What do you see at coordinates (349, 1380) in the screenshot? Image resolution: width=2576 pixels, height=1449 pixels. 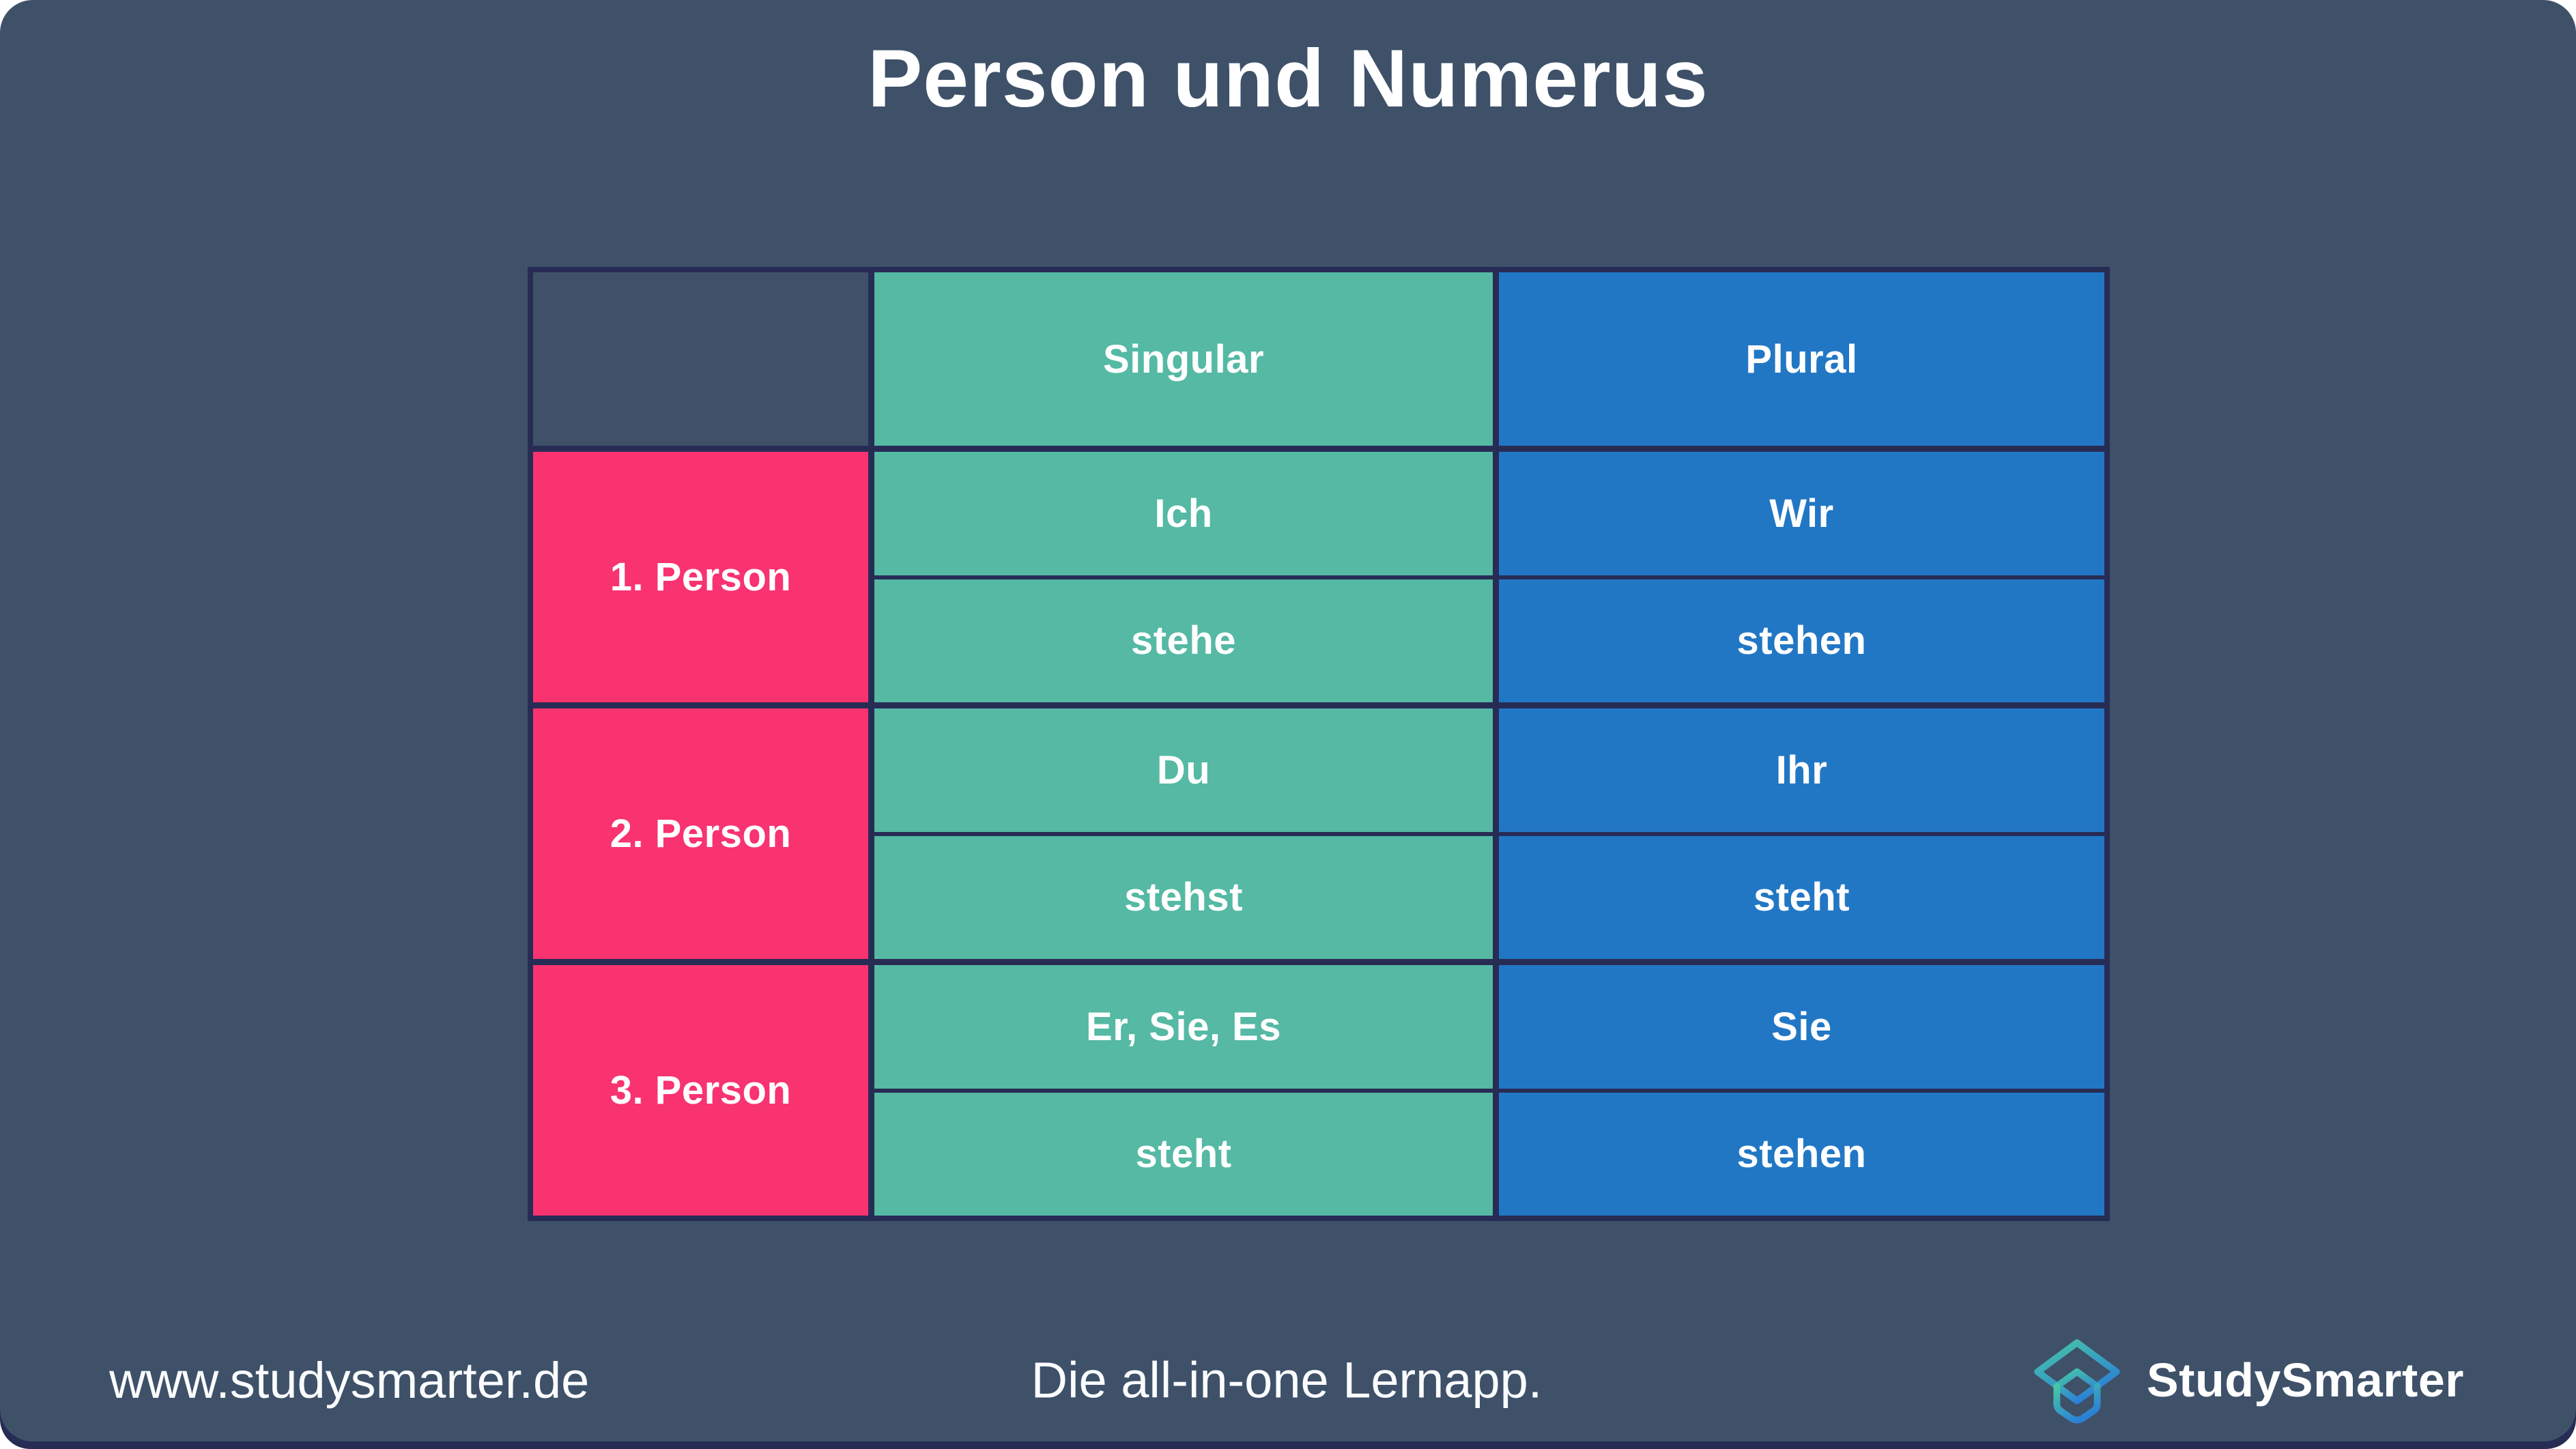 I see `footer-website-url: www.studysmarter.de` at bounding box center [349, 1380].